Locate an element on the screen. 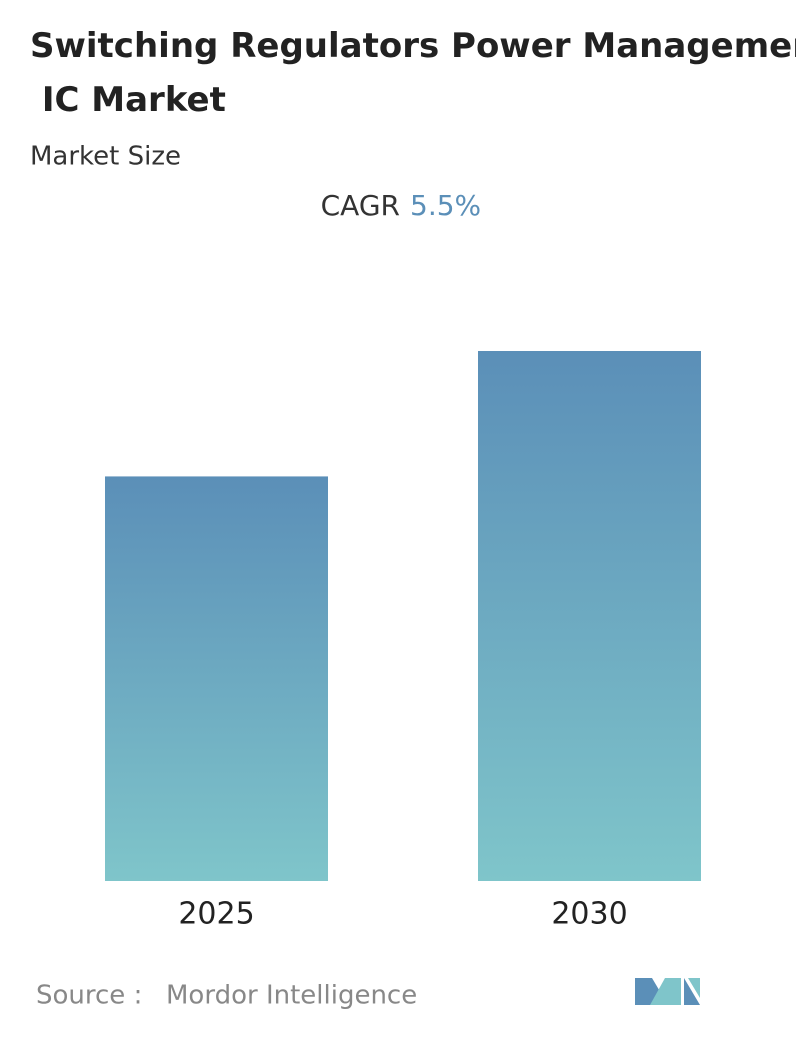 The image size is (796, 1038). x-tick-label: 2030 is located at coordinates (589, 914).